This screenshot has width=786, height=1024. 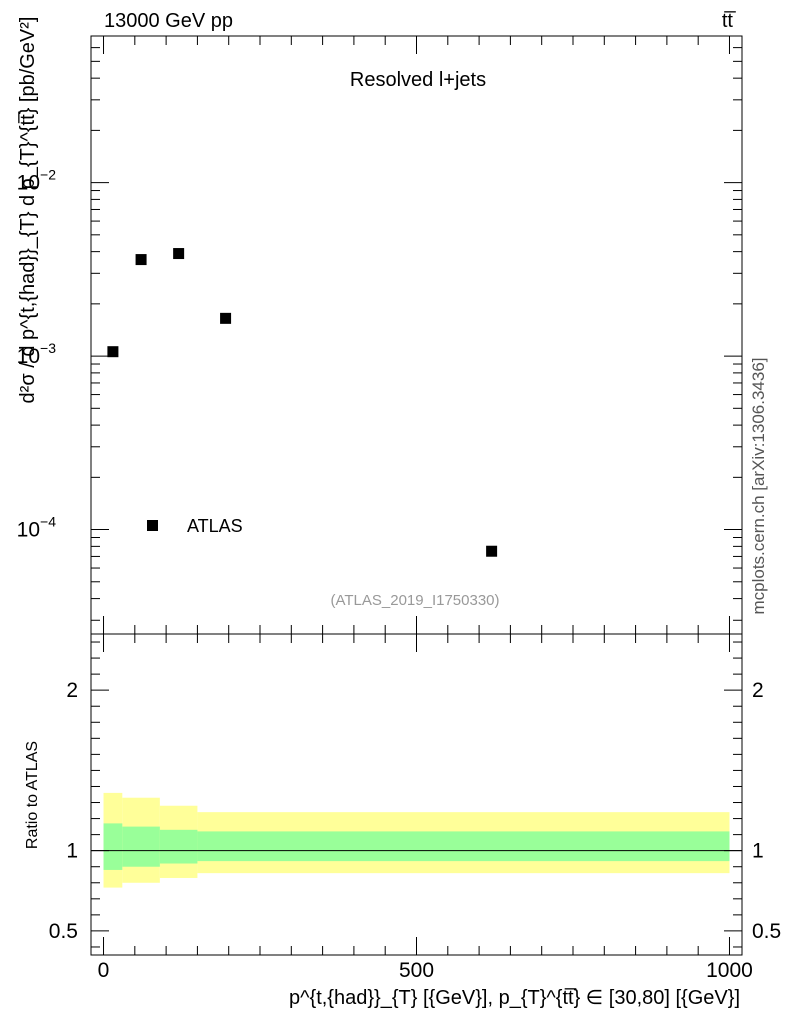 I want to click on ratio-y-axis-label: Ratio to ATLAS, so click(x=32, y=795).